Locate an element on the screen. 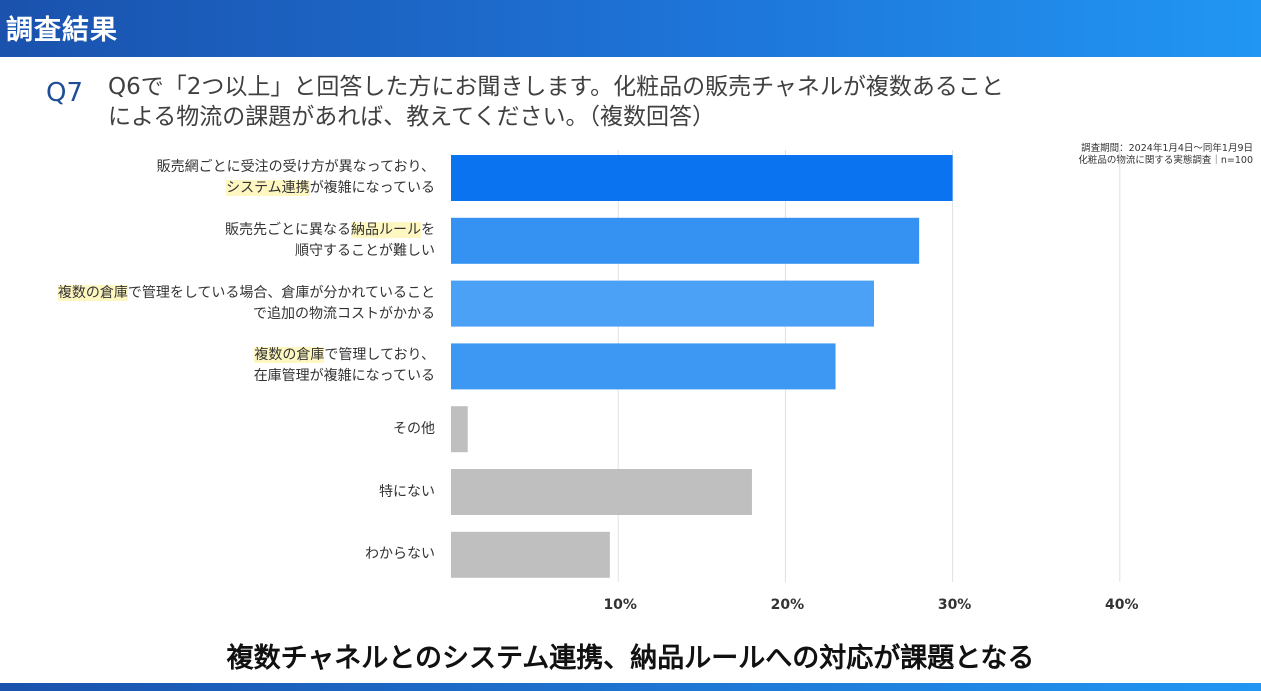 The width and height of the screenshot is (1261, 691). survey-sample: 化粧品の物流に関する実態調査｜n=100 is located at coordinates (1165, 160).